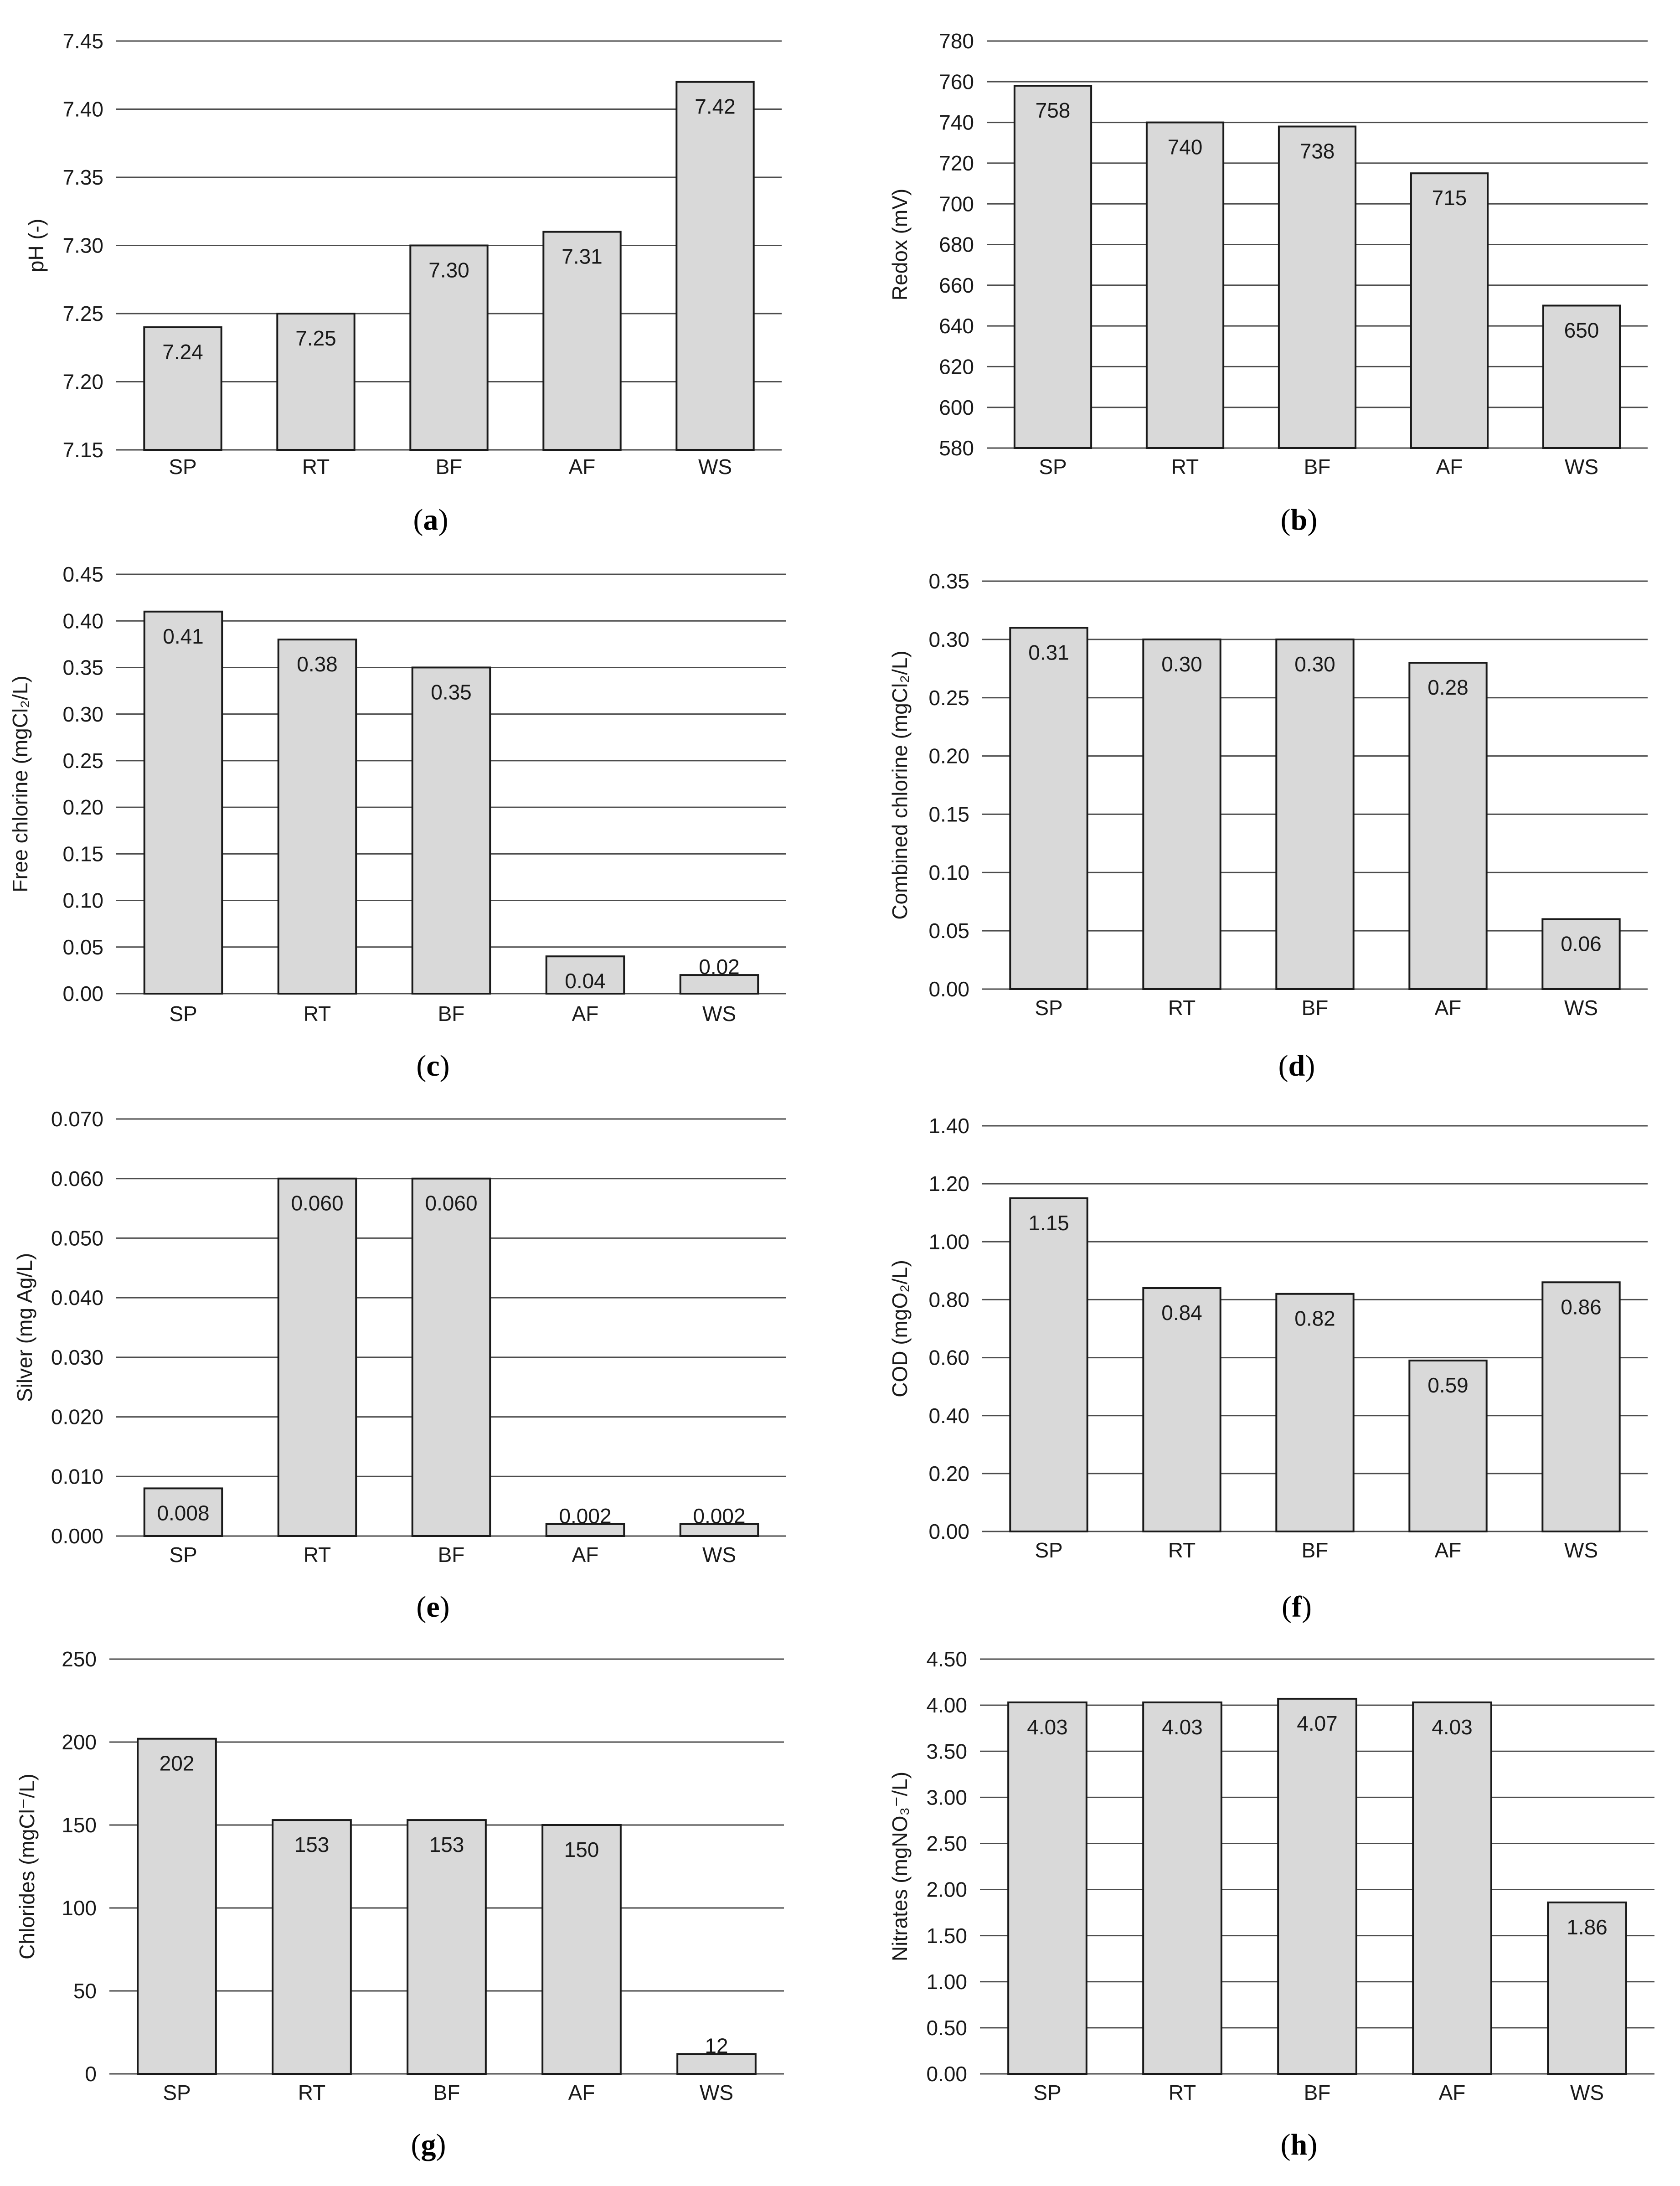  I want to click on bar-value-label: 202, so click(178, 1764).